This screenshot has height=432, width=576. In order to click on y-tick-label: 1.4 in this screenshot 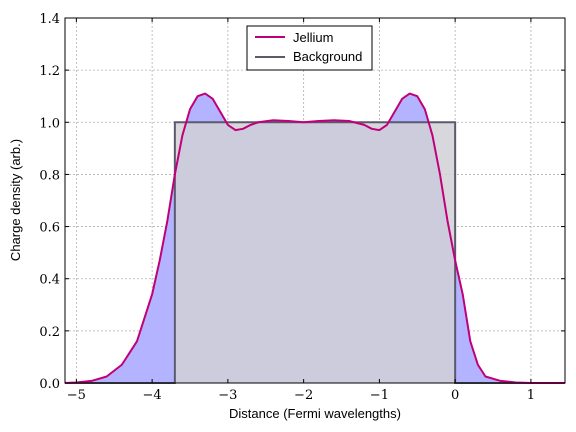, I will do `click(49, 19)`.